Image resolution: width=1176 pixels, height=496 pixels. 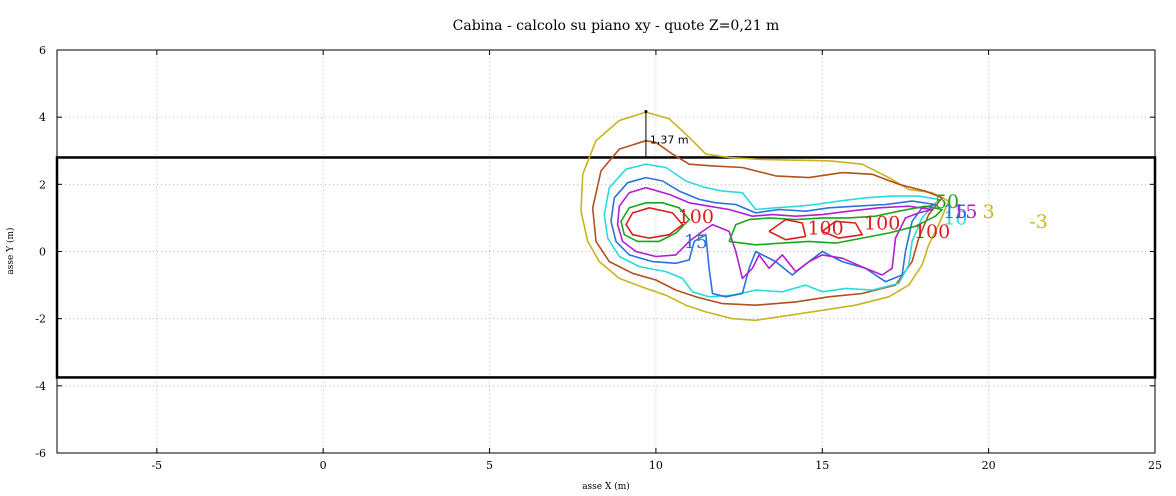 I want to click on contour-label-100: 100, so click(x=696, y=217).